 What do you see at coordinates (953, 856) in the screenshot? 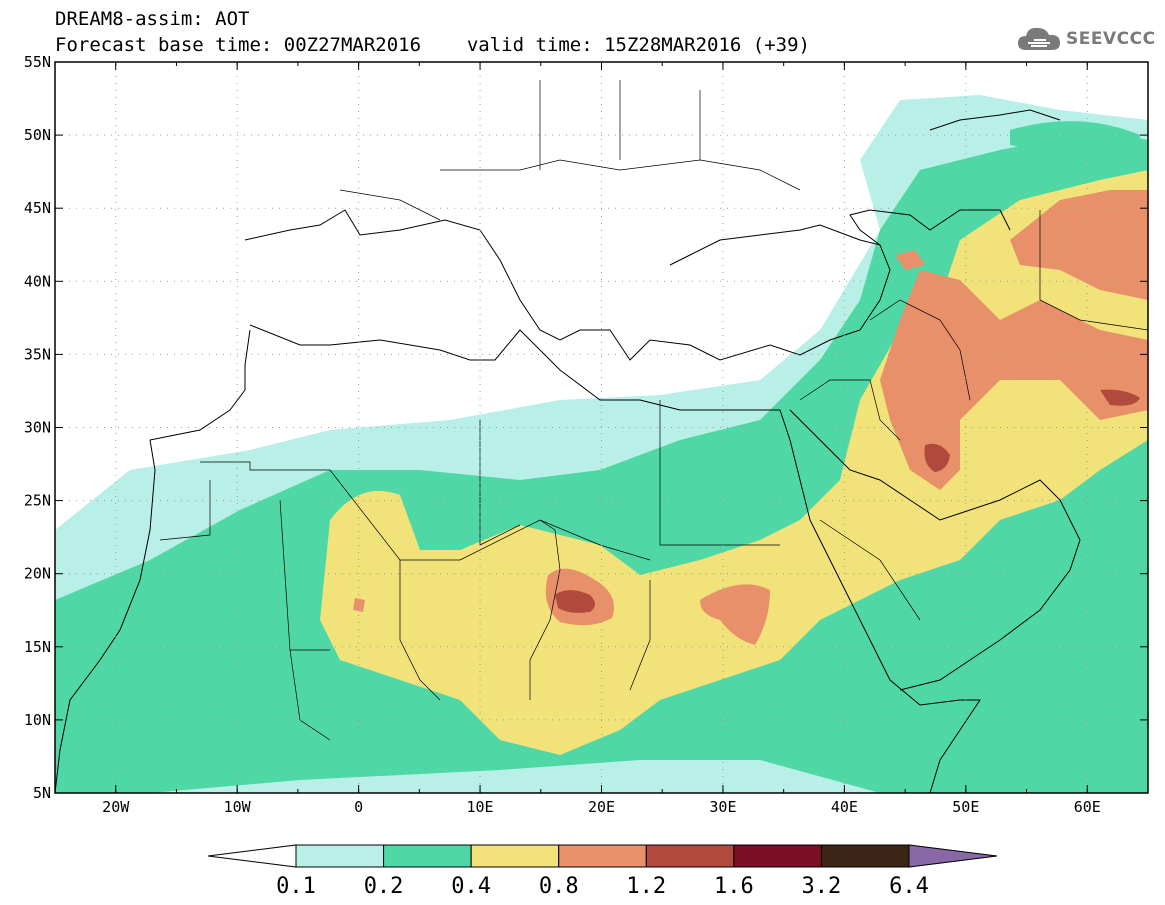
I see `colorbar-arrow-high` at bounding box center [953, 856].